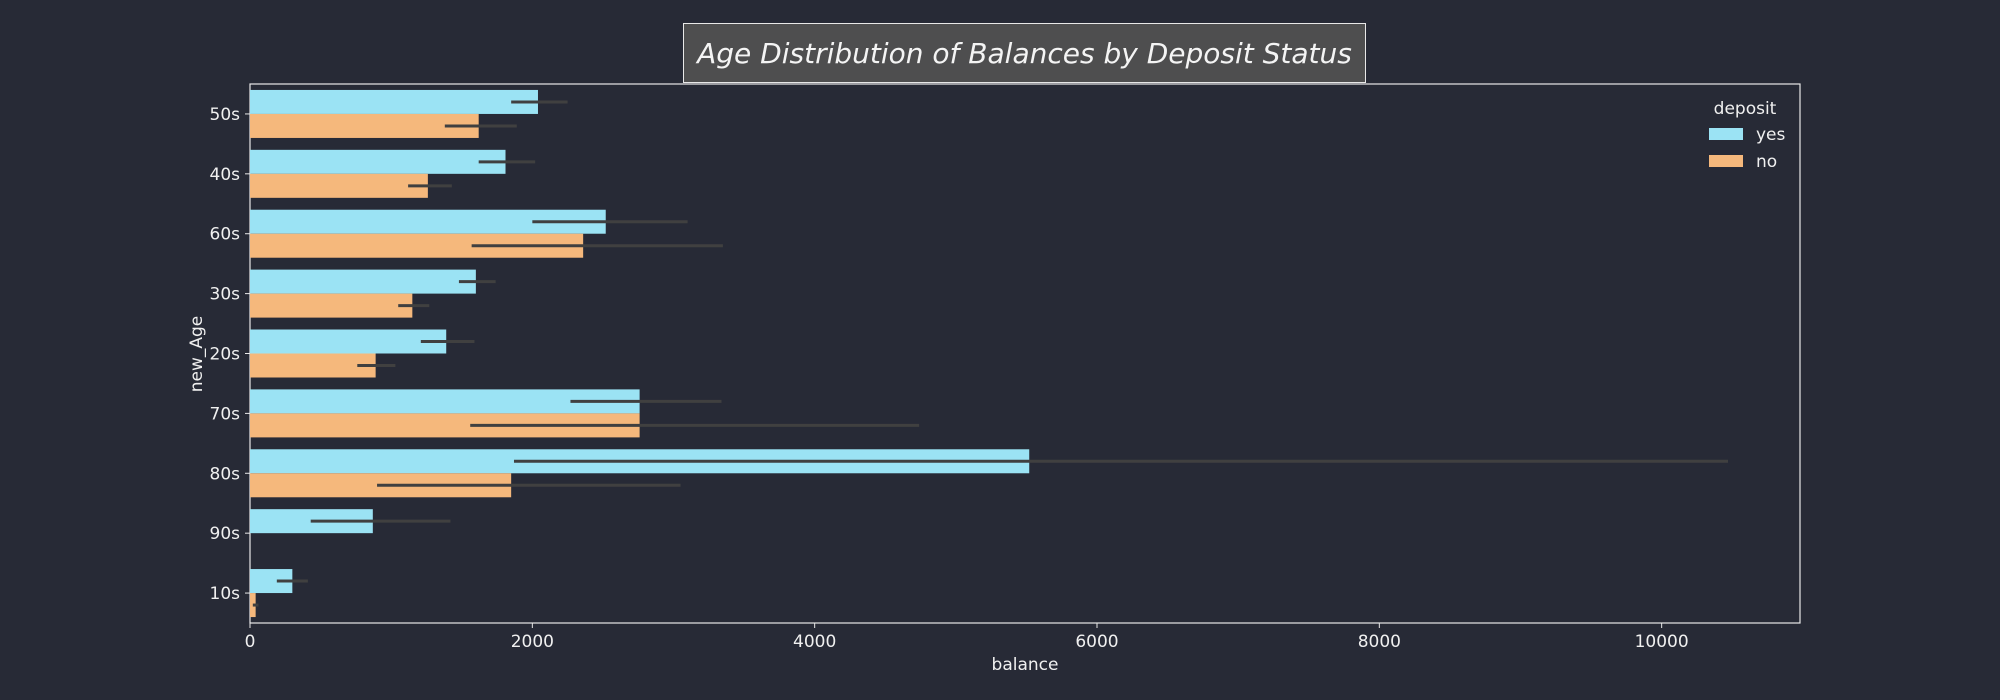 The image size is (2000, 700). I want to click on y-axis-label: new_Age, so click(197, 354).